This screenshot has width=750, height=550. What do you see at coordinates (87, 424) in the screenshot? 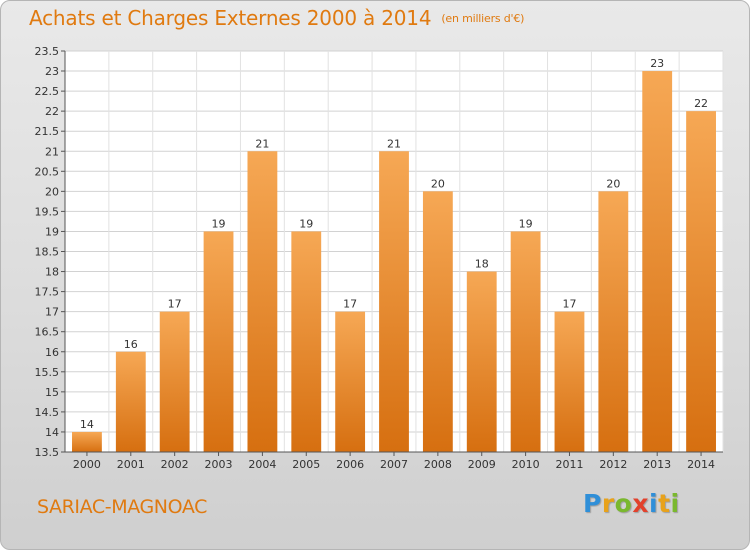
I see `data-label-2000: 14` at bounding box center [87, 424].